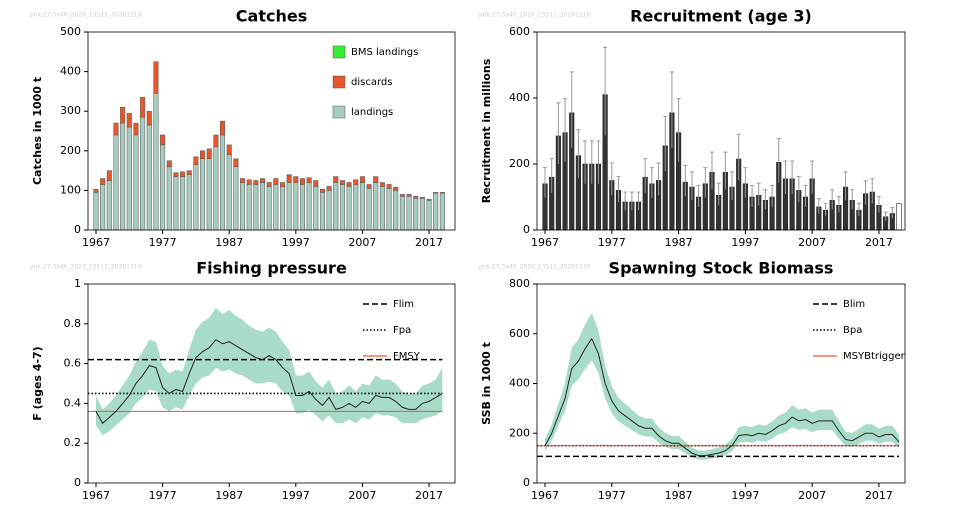 The image size is (954, 520). What do you see at coordinates (73, 363) in the screenshot?
I see `y-tick-label: 0.6` at bounding box center [73, 363].